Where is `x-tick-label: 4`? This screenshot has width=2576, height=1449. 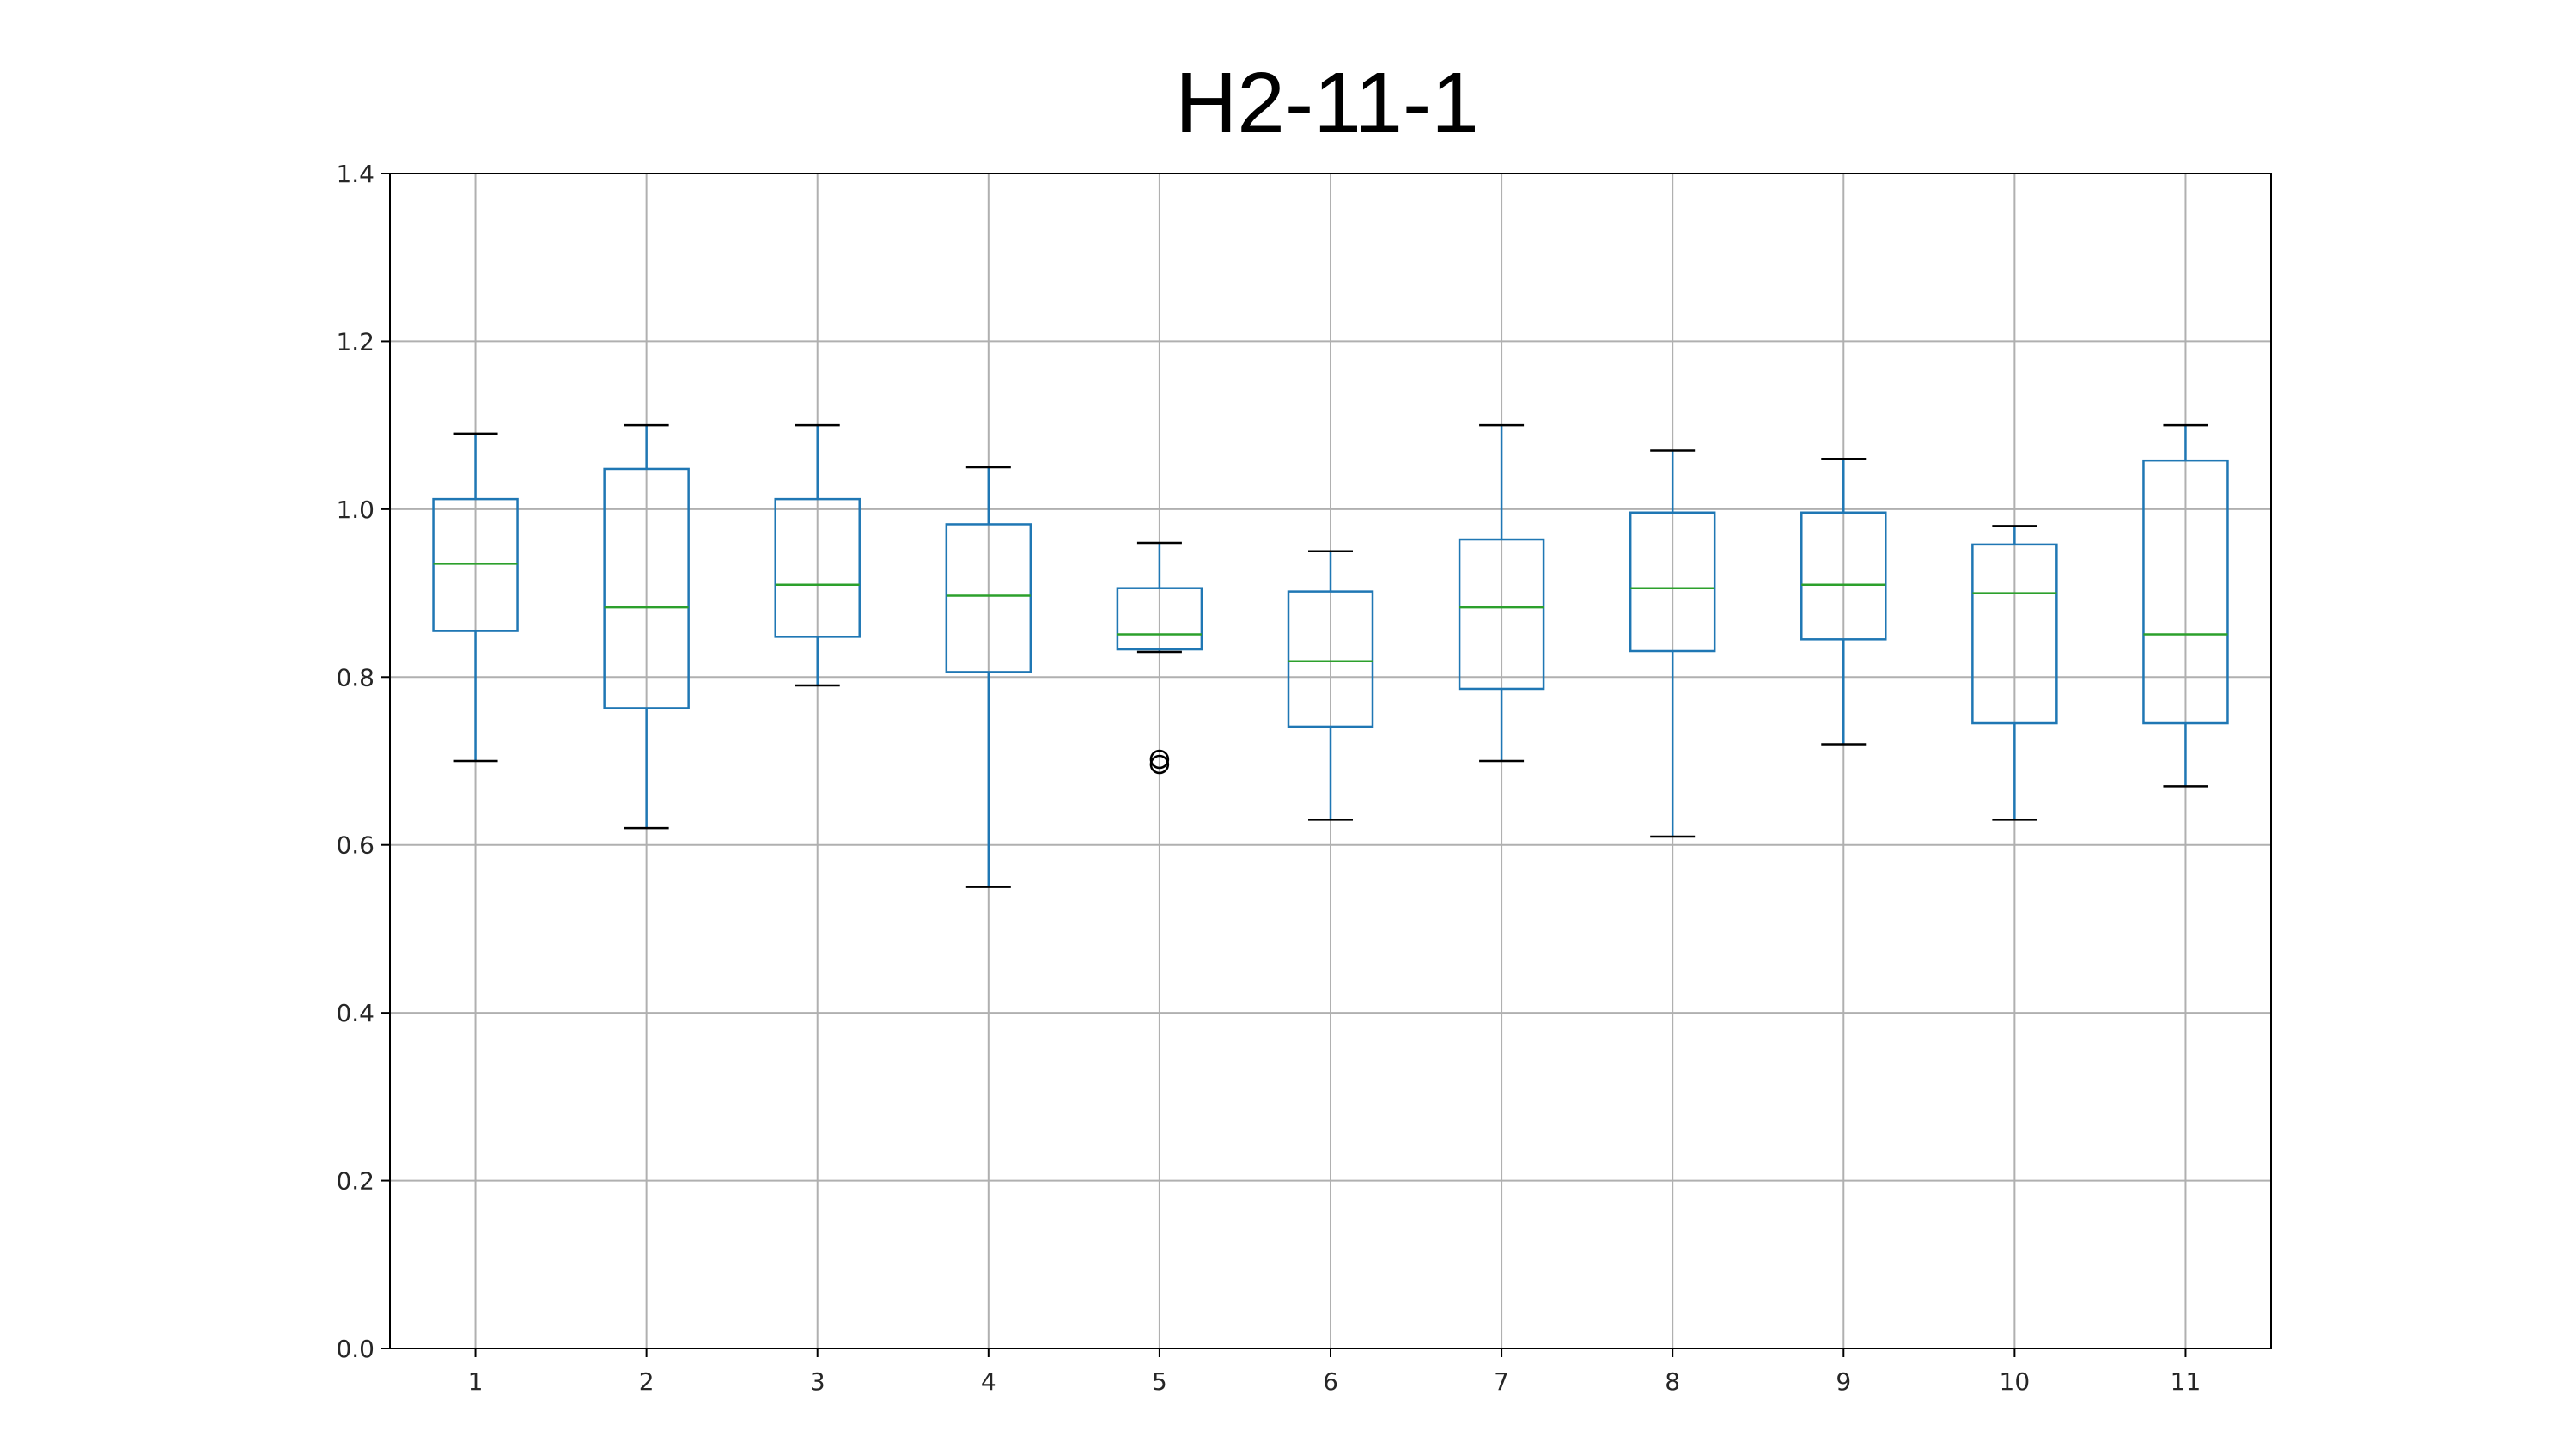 x-tick-label: 4 is located at coordinates (988, 1381).